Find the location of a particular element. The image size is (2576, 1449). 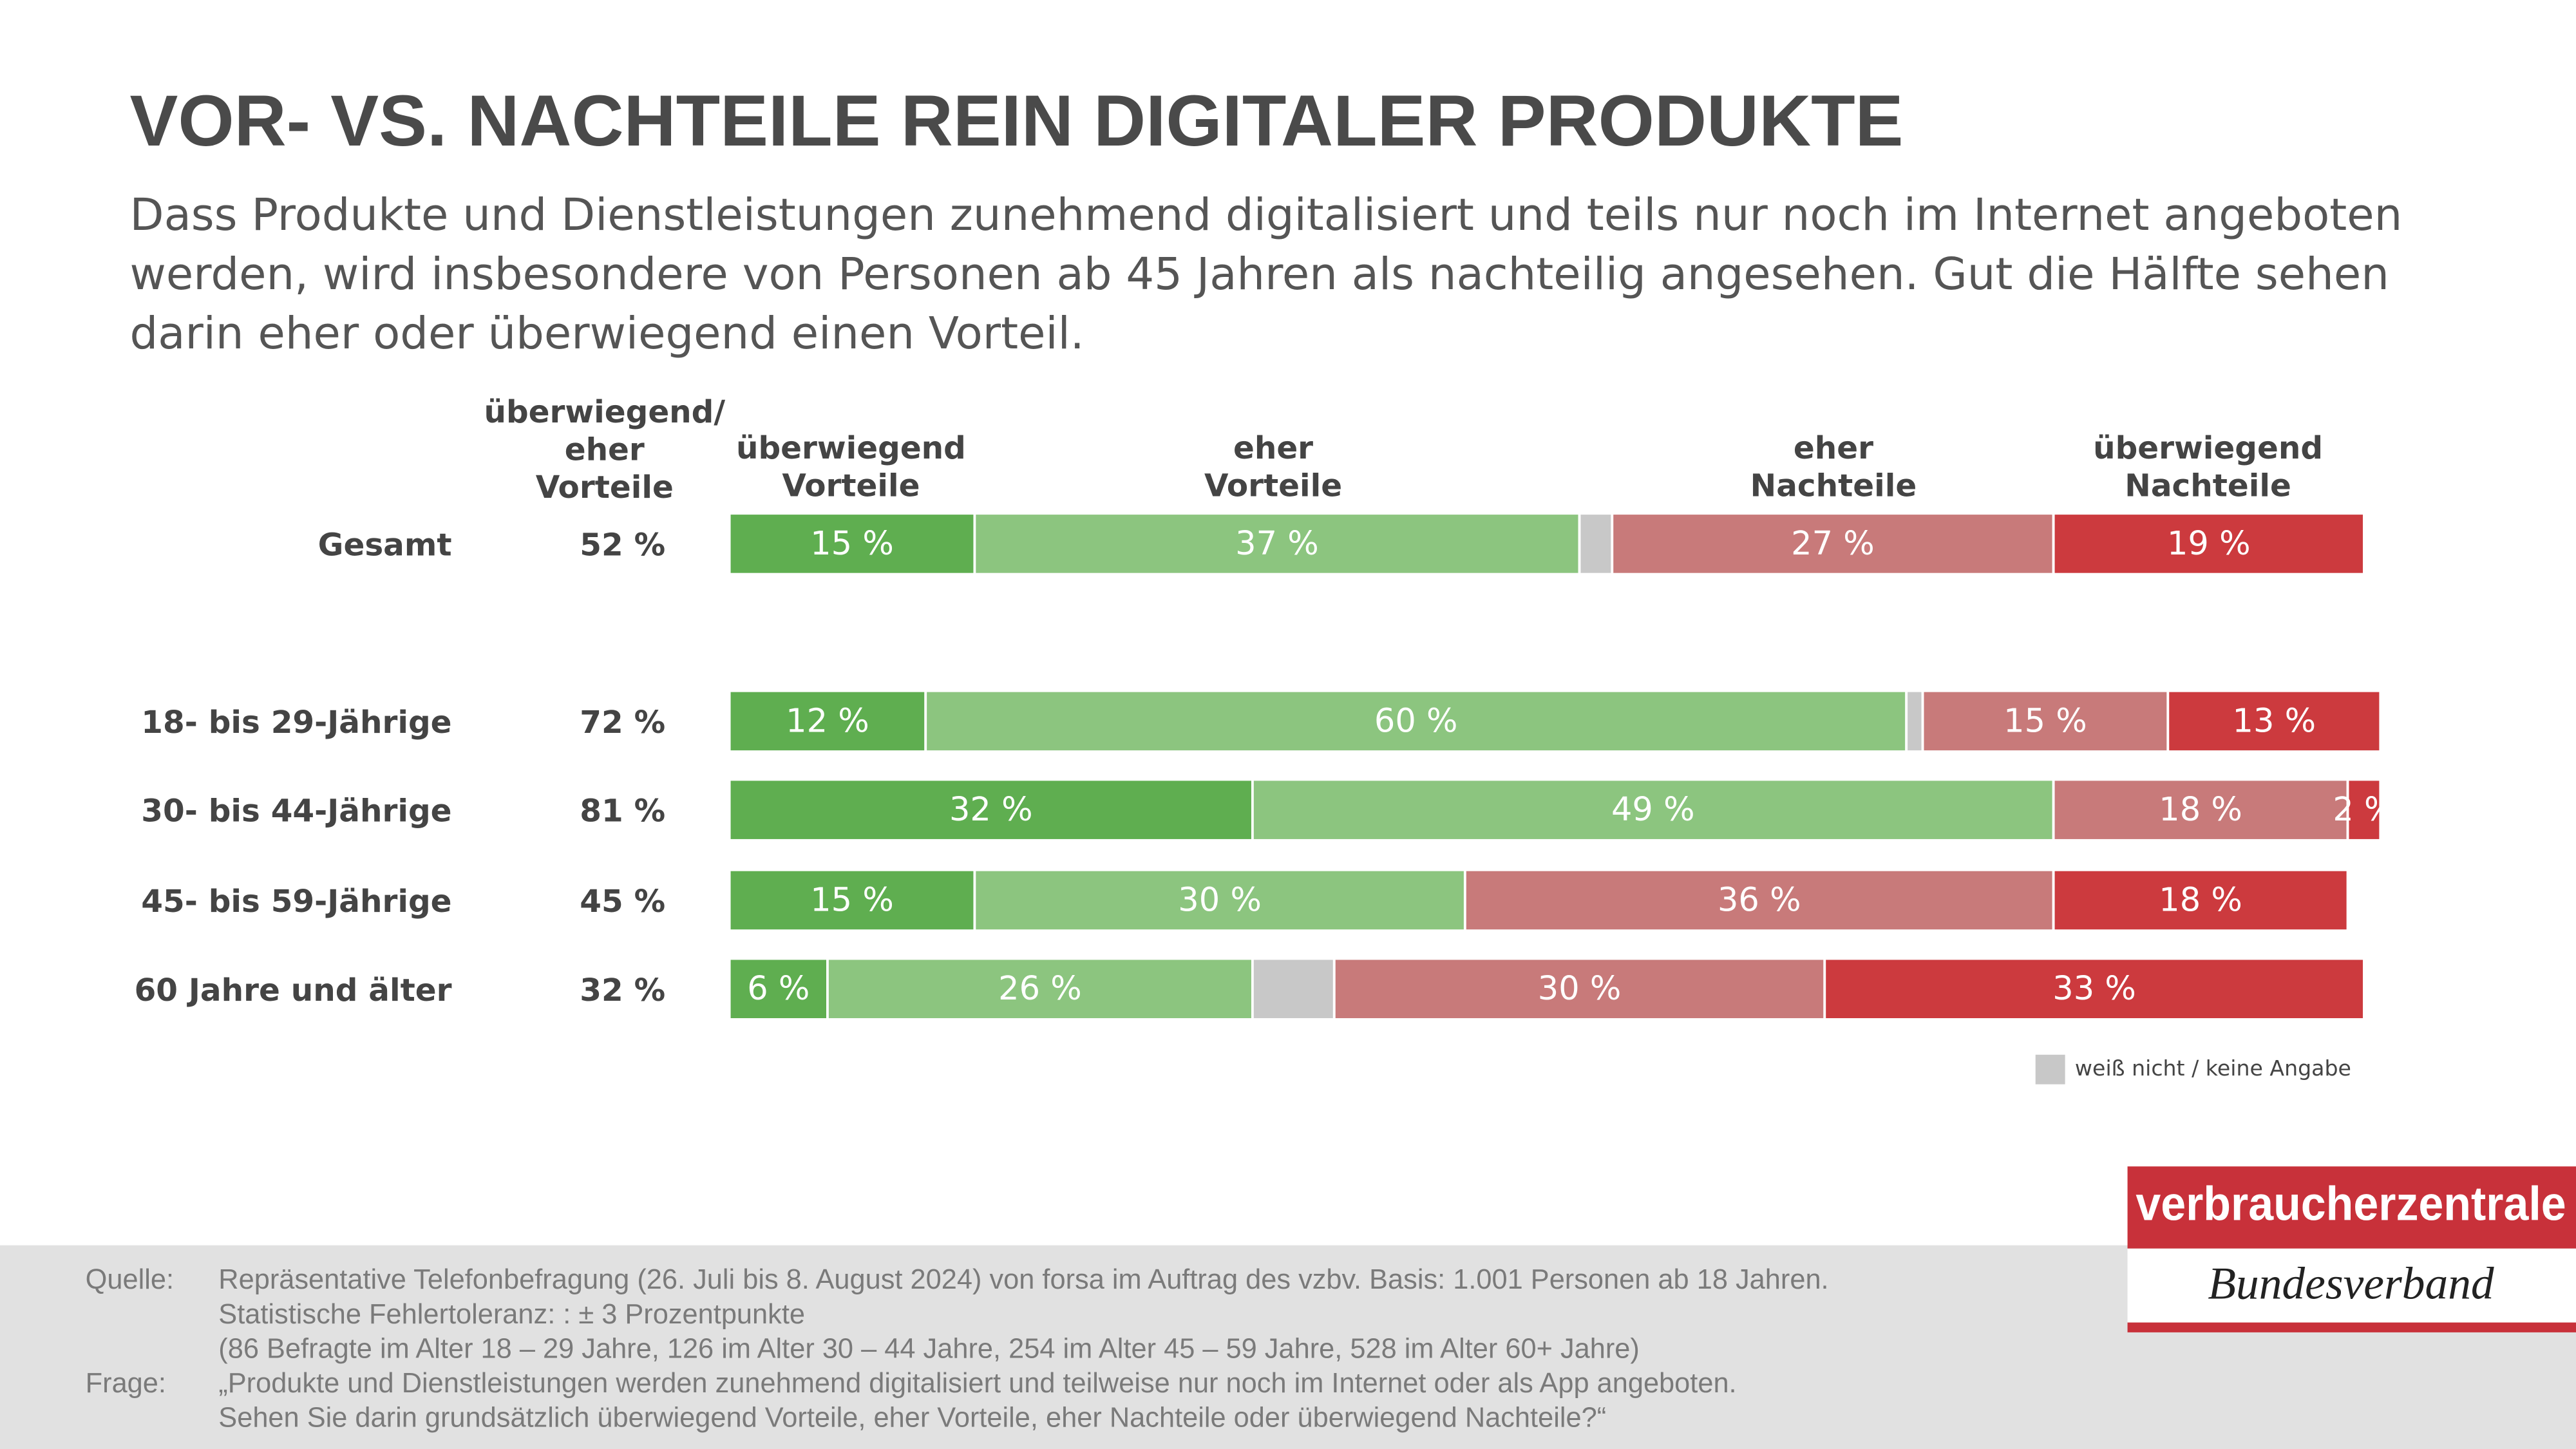

value-label: 33 % is located at coordinates (2094, 989).